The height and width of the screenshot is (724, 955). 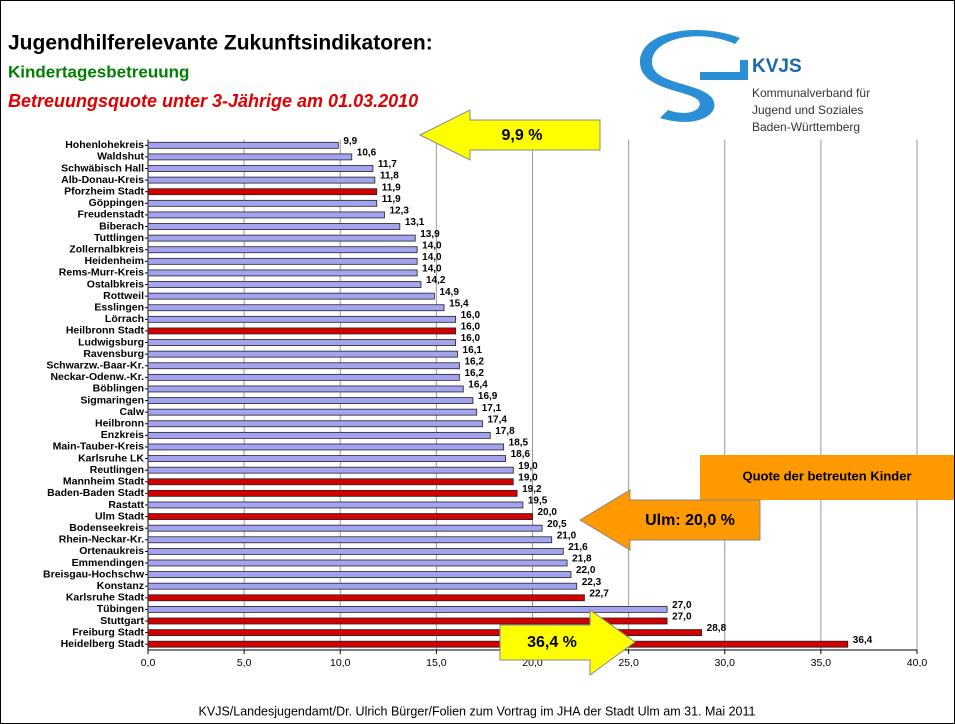 What do you see at coordinates (121, 226) in the screenshot?
I see `category-label: Biberach` at bounding box center [121, 226].